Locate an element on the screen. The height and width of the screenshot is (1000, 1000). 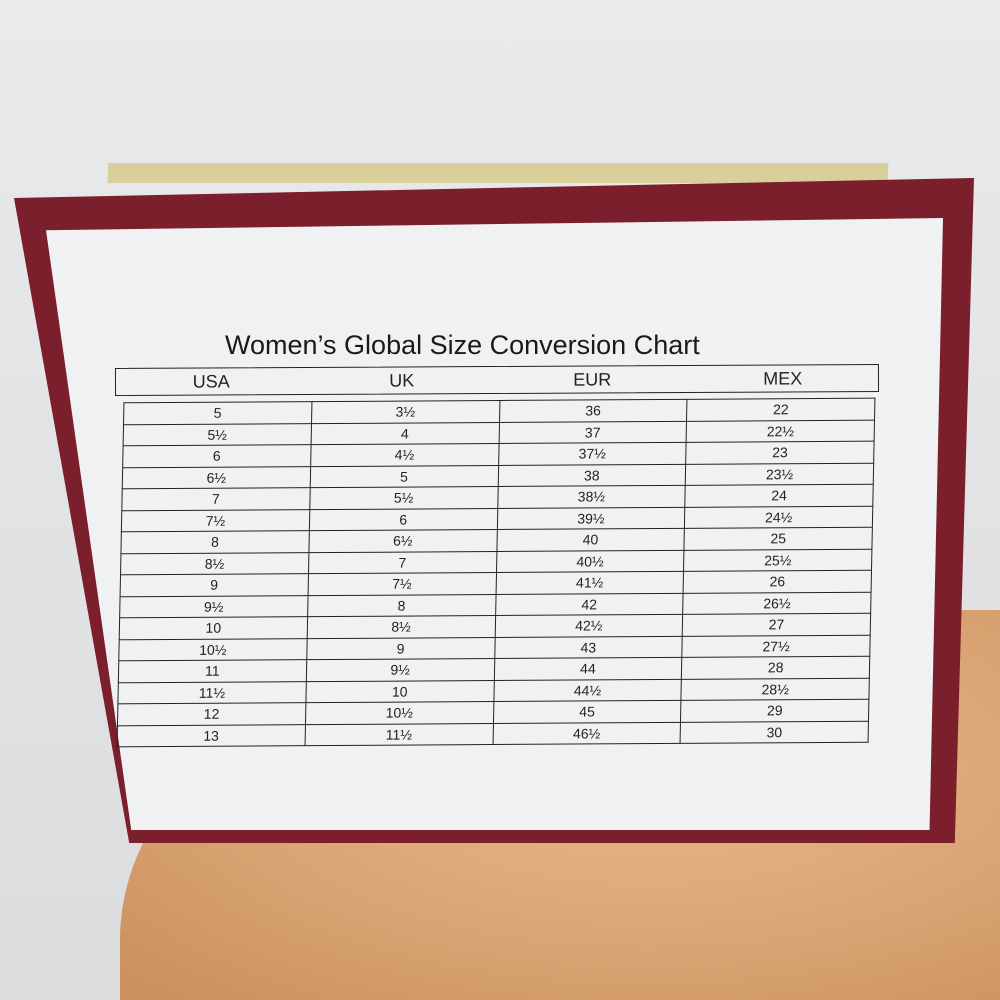
size-cell-usa: 9 is located at coordinates (214, 585).